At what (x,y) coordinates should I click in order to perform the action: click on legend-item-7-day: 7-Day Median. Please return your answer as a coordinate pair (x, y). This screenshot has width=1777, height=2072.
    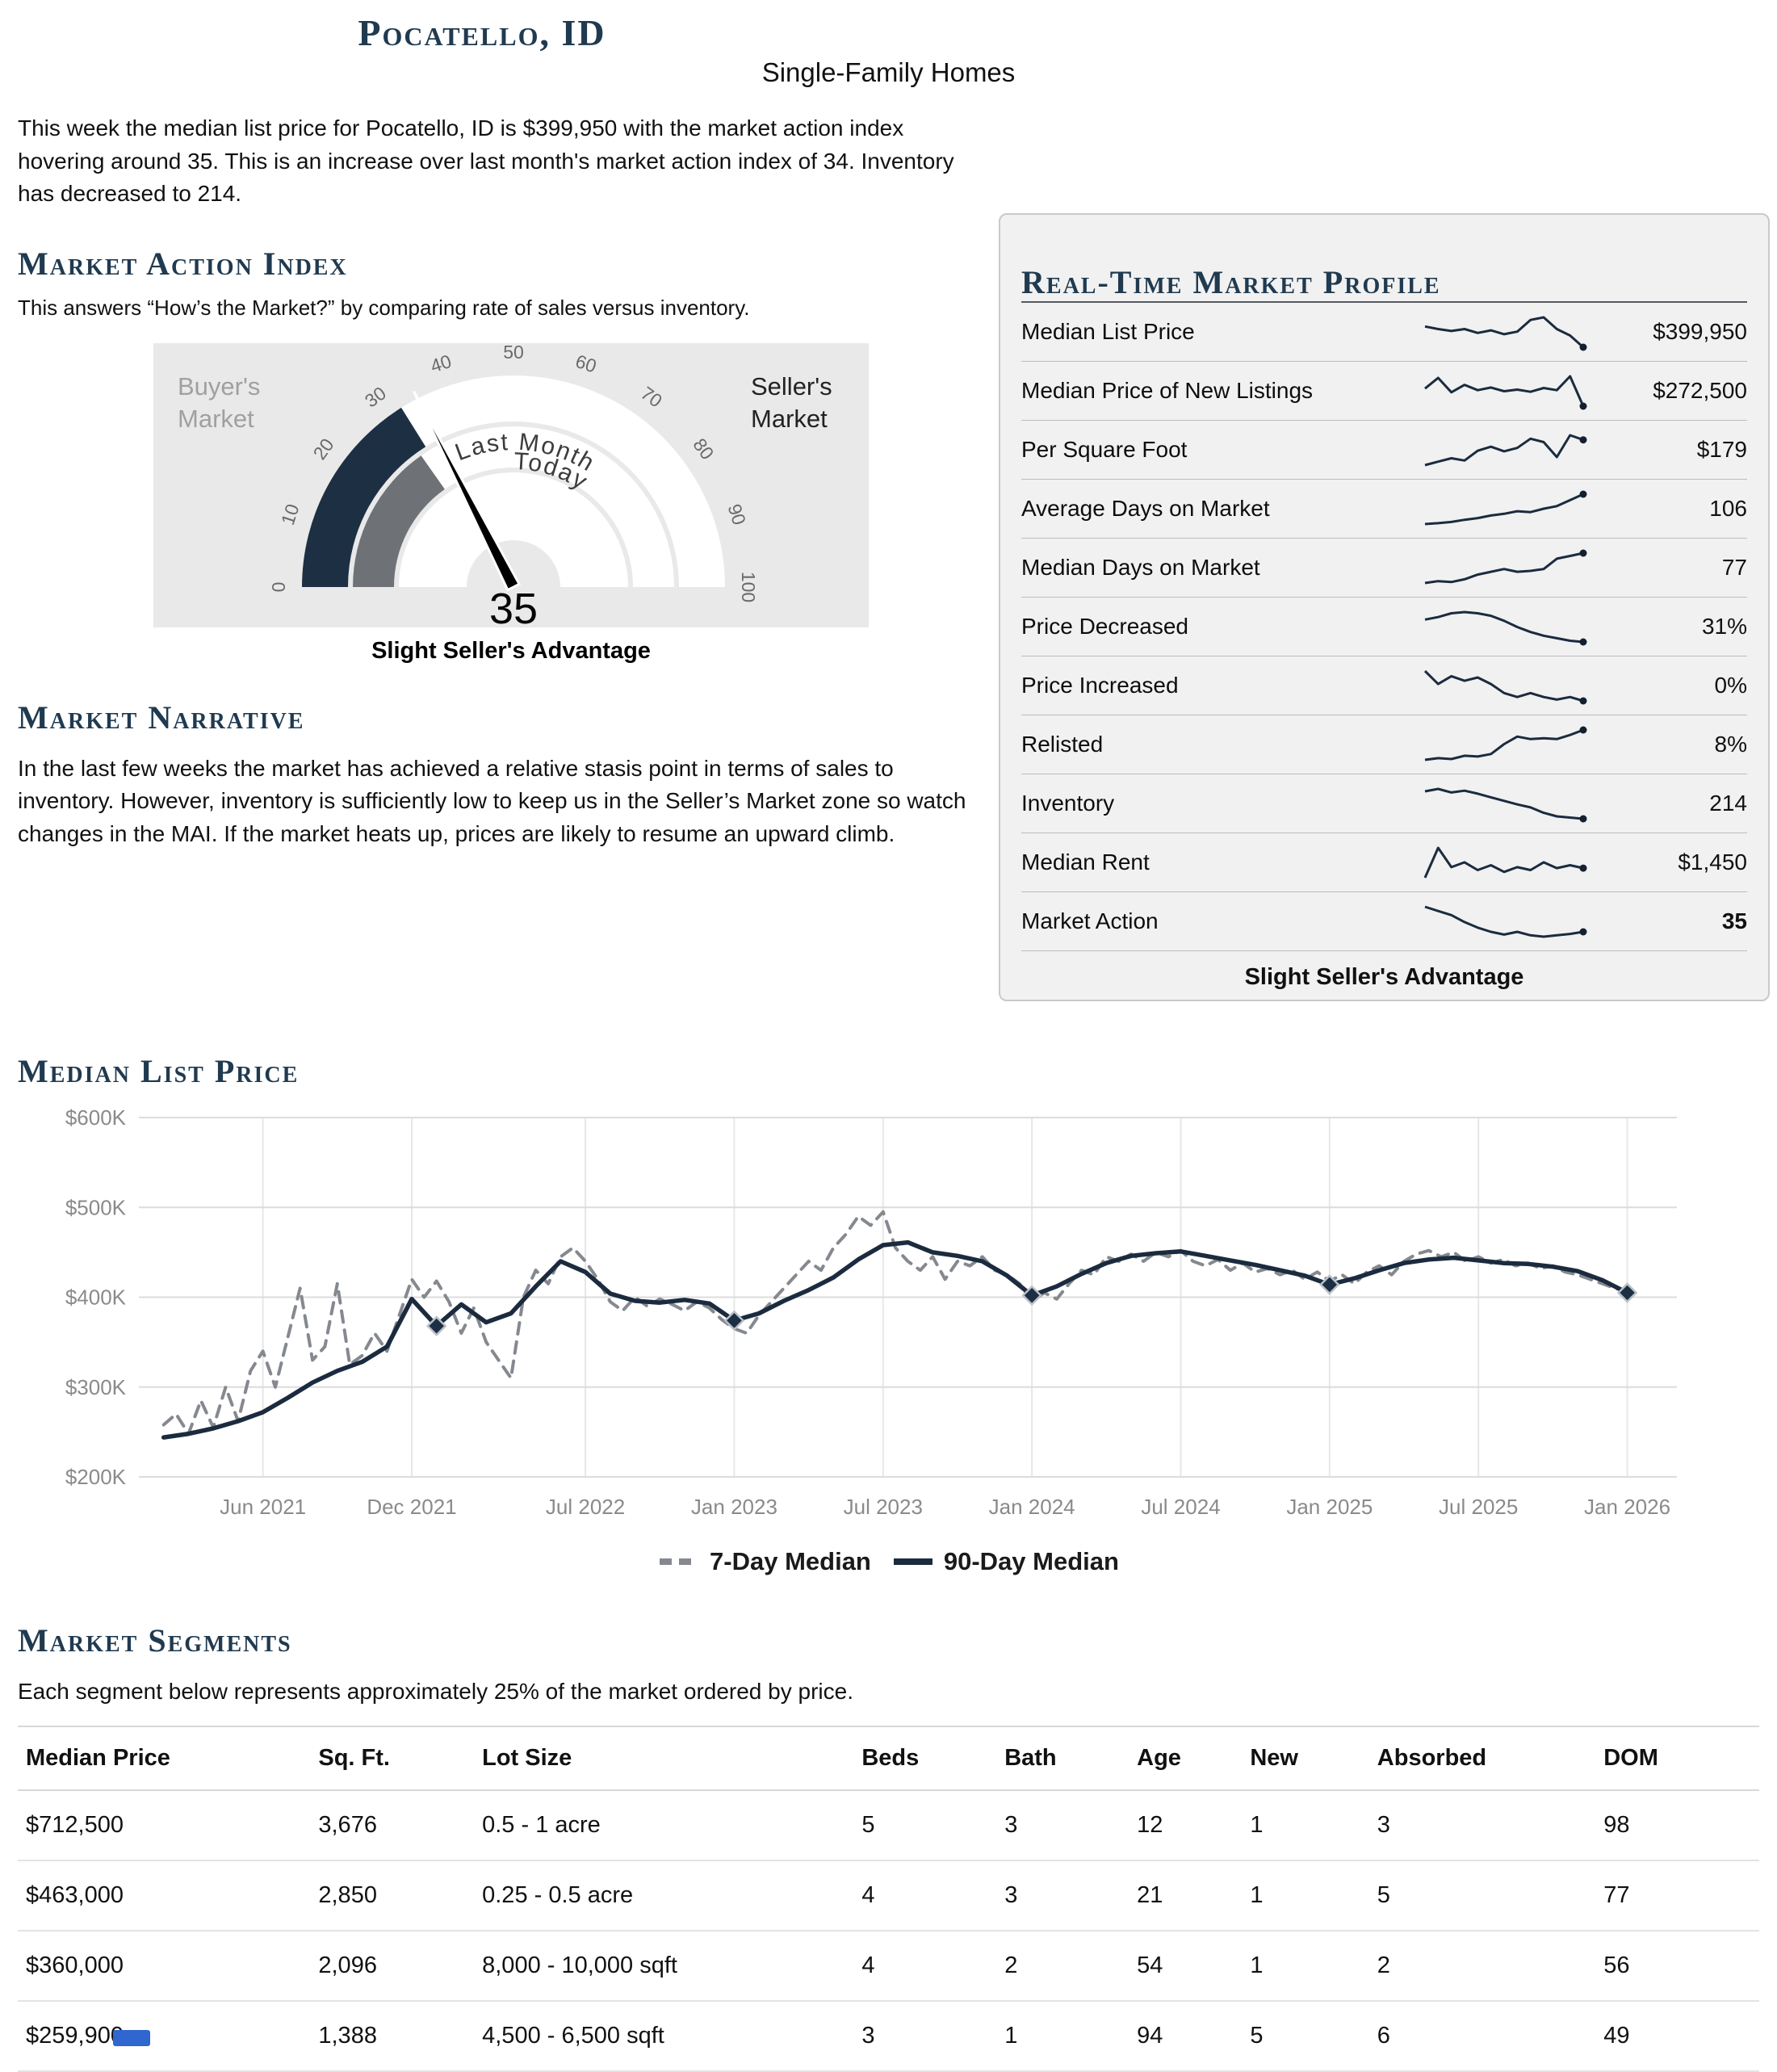
    Looking at the image, I should click on (764, 1561).